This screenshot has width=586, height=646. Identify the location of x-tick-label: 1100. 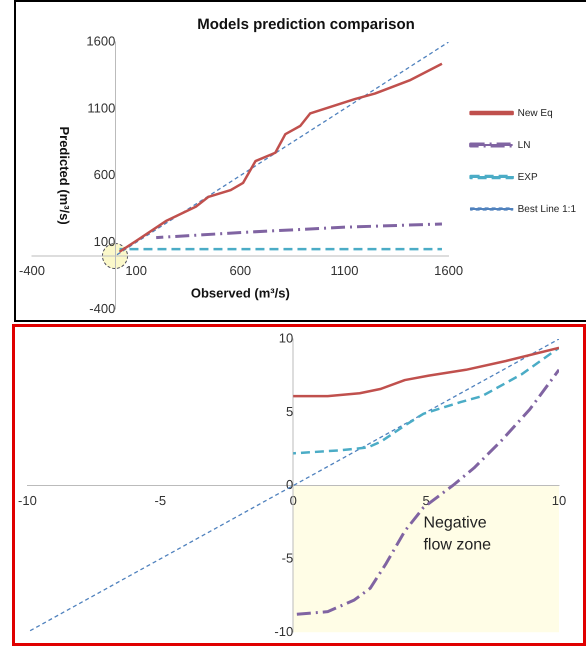
(344, 270).